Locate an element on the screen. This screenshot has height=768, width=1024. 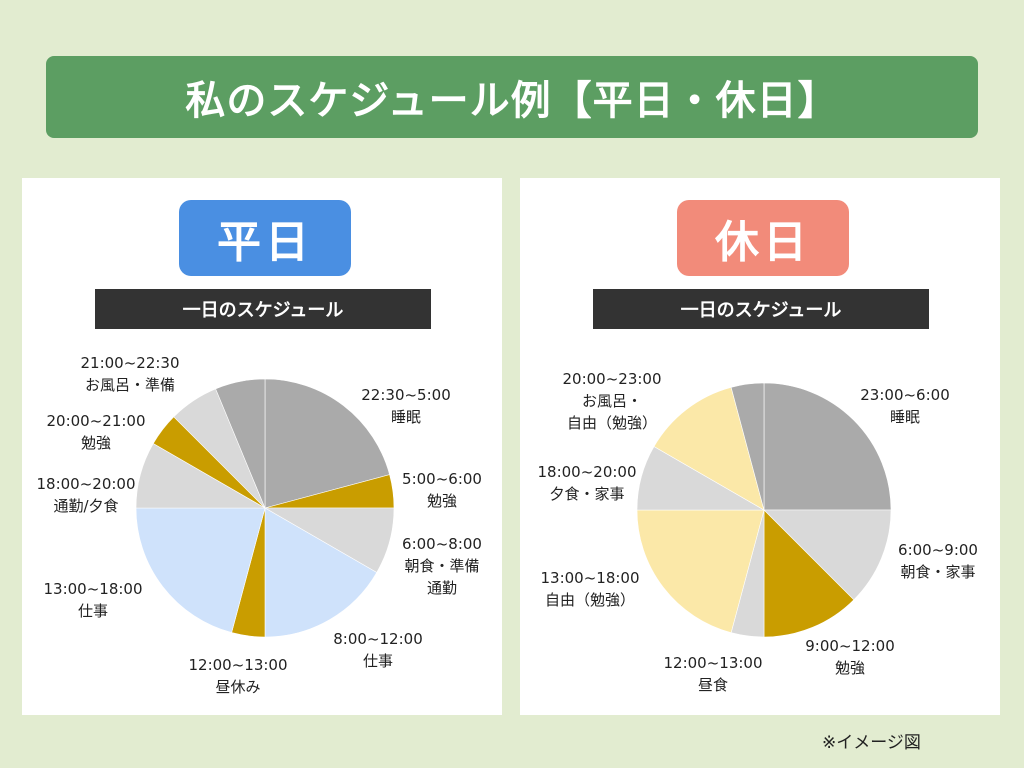
holiday-label-dinner: 18:00~20:00 夕食・家事 is located at coordinates (586, 483).